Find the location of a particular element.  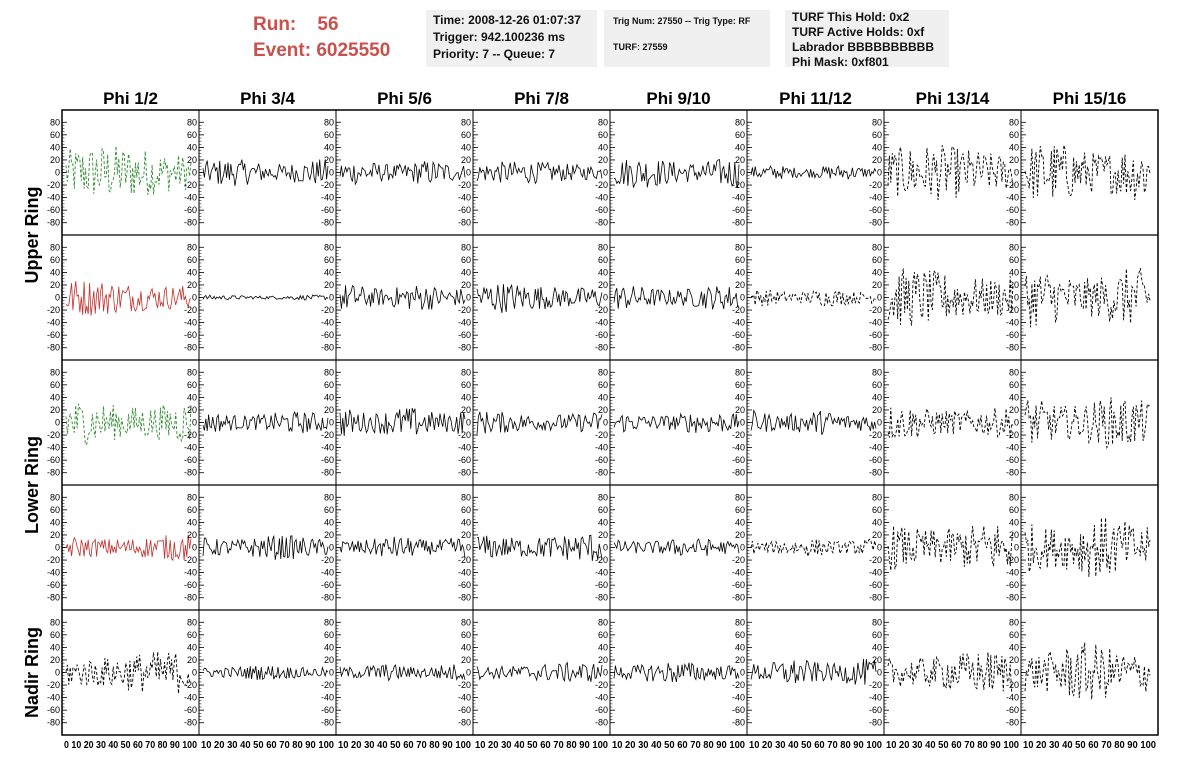

priority-text: Priority: 7 -- Queue: 7 is located at coordinates (494, 54).